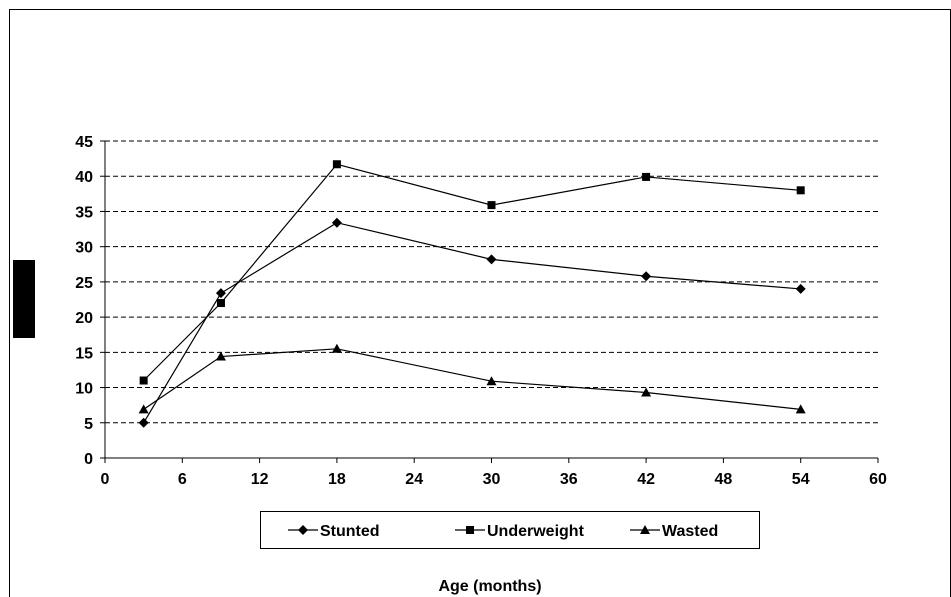  What do you see at coordinates (690, 531) in the screenshot?
I see `legend-label: Wasted` at bounding box center [690, 531].